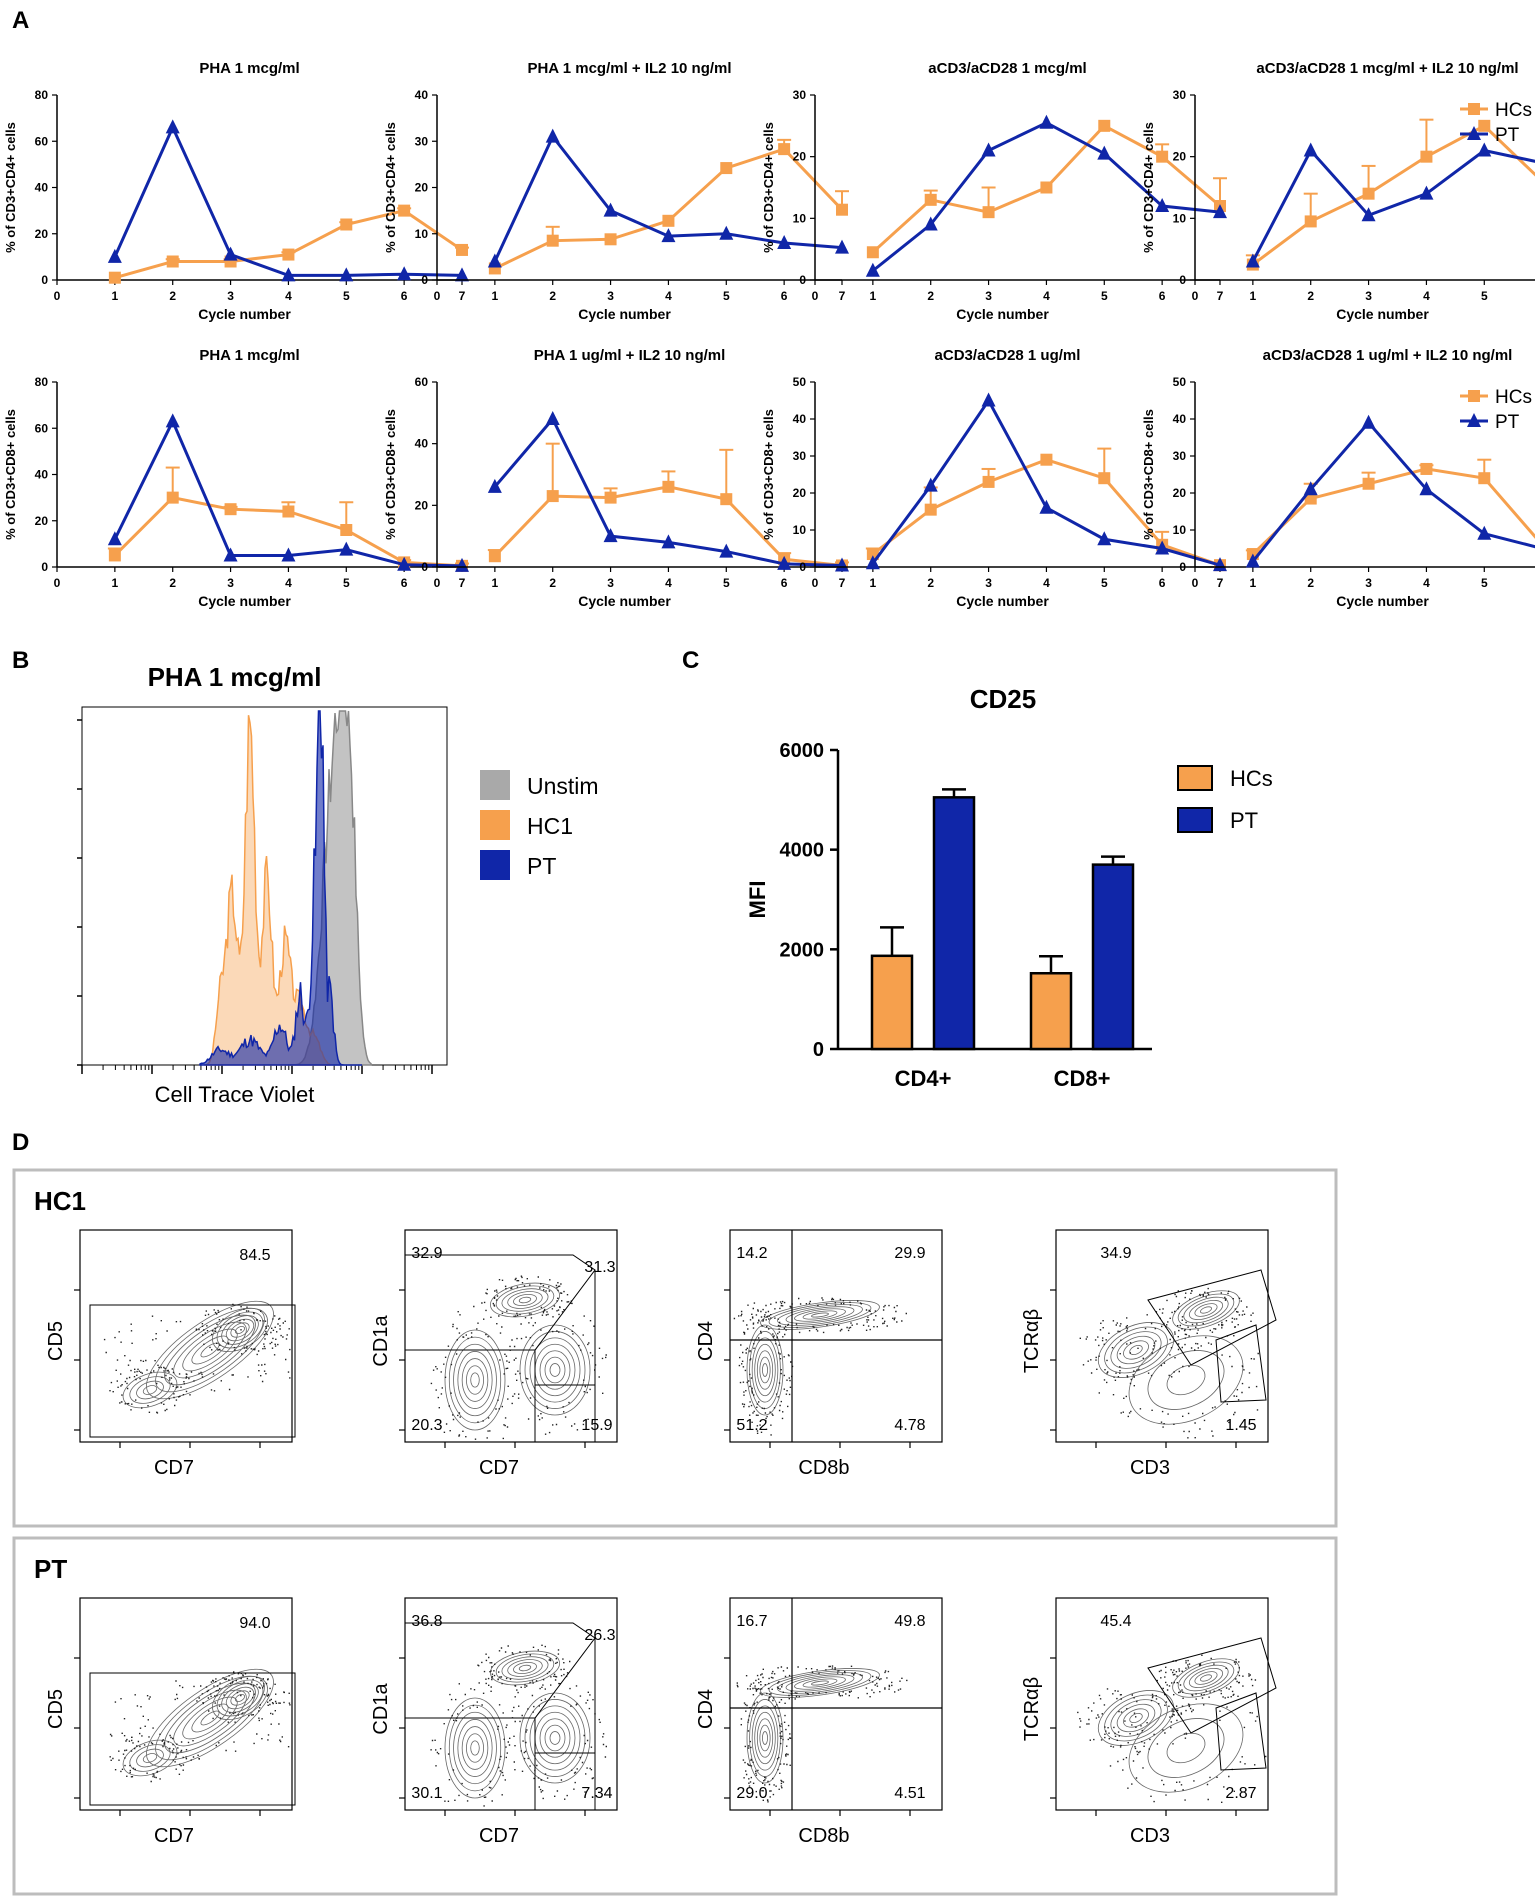  Describe the element at coordinates (800, 382) in the screenshot. I see `y-tick-label: 50` at that location.